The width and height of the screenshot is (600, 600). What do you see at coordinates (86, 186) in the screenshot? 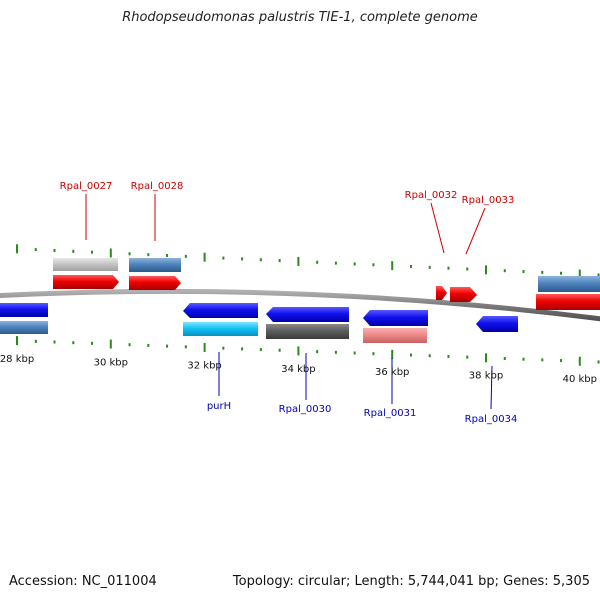
I see `gene-label: Rpal_0027` at bounding box center [86, 186].